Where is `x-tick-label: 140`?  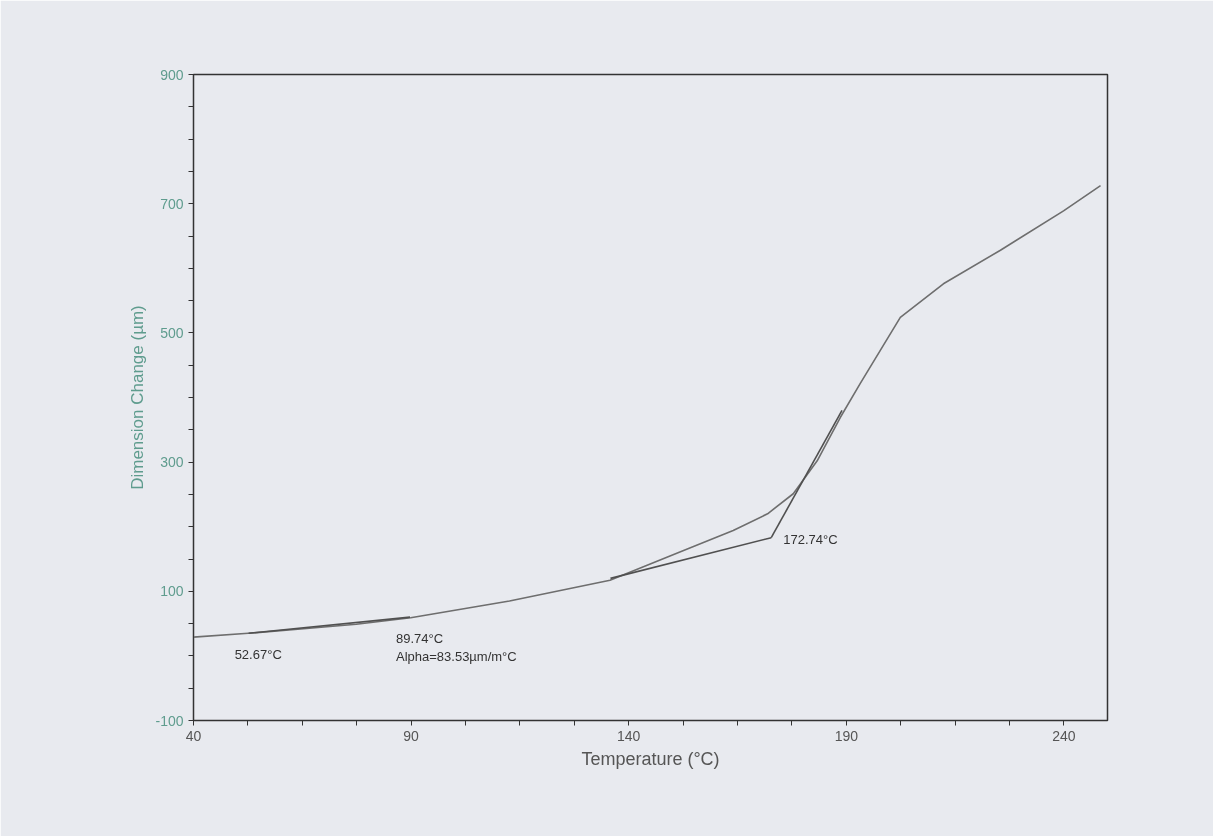 x-tick-label: 140 is located at coordinates (629, 735).